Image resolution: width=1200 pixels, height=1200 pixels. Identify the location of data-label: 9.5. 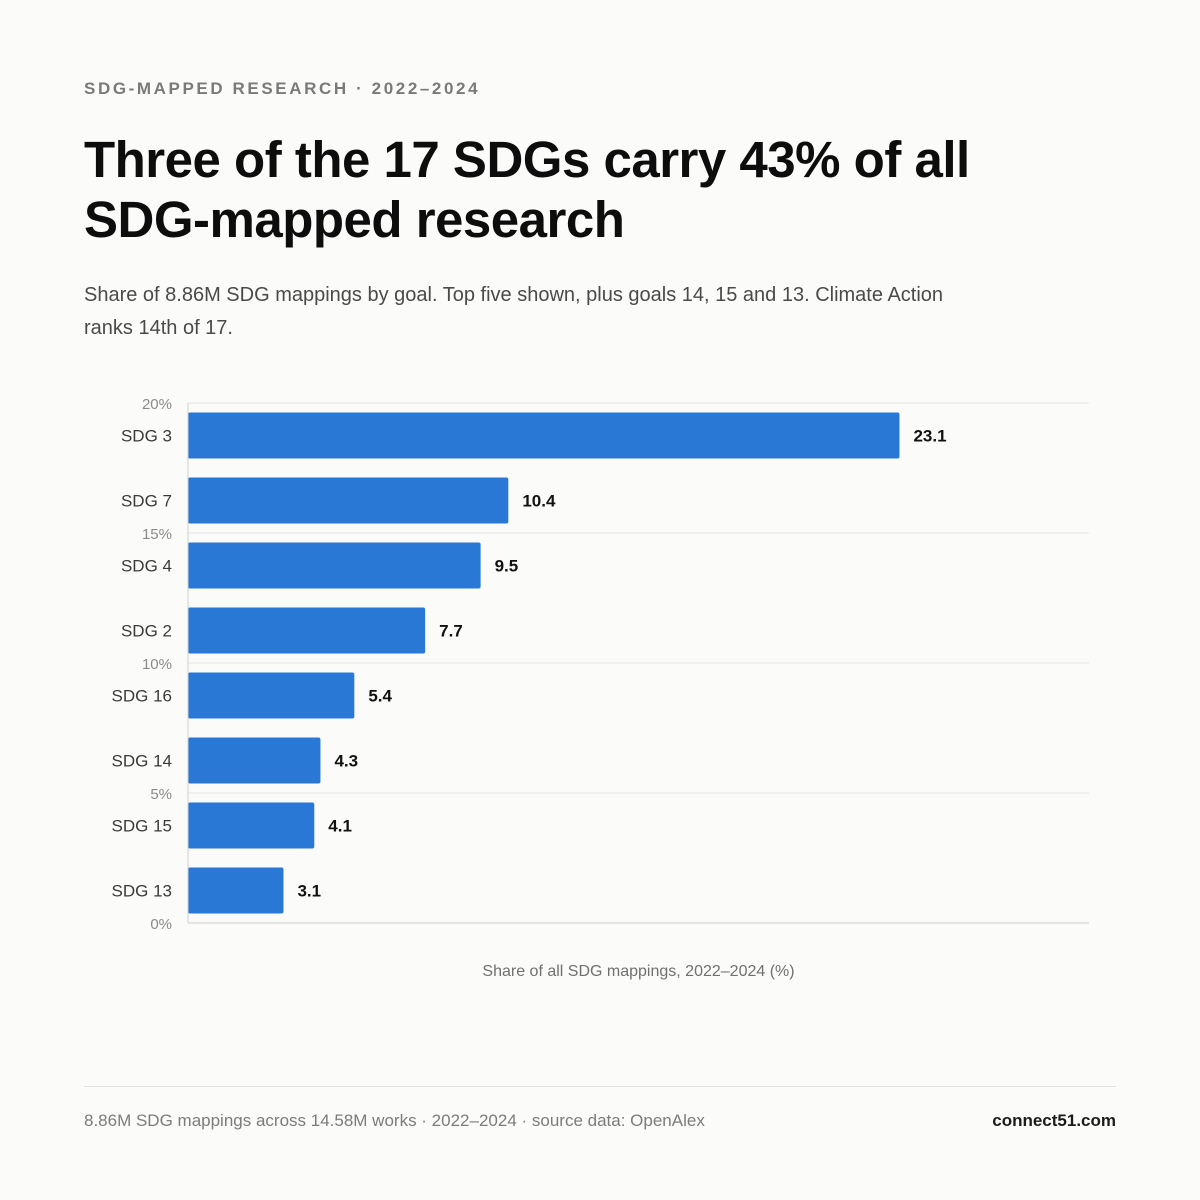
(507, 566).